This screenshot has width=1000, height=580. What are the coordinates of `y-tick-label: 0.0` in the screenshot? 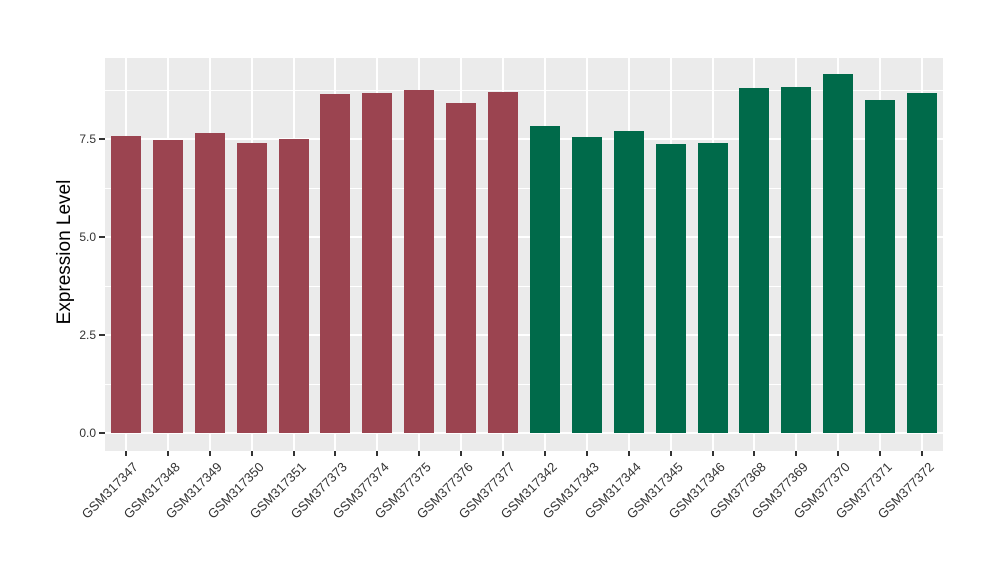 It's located at (87, 433).